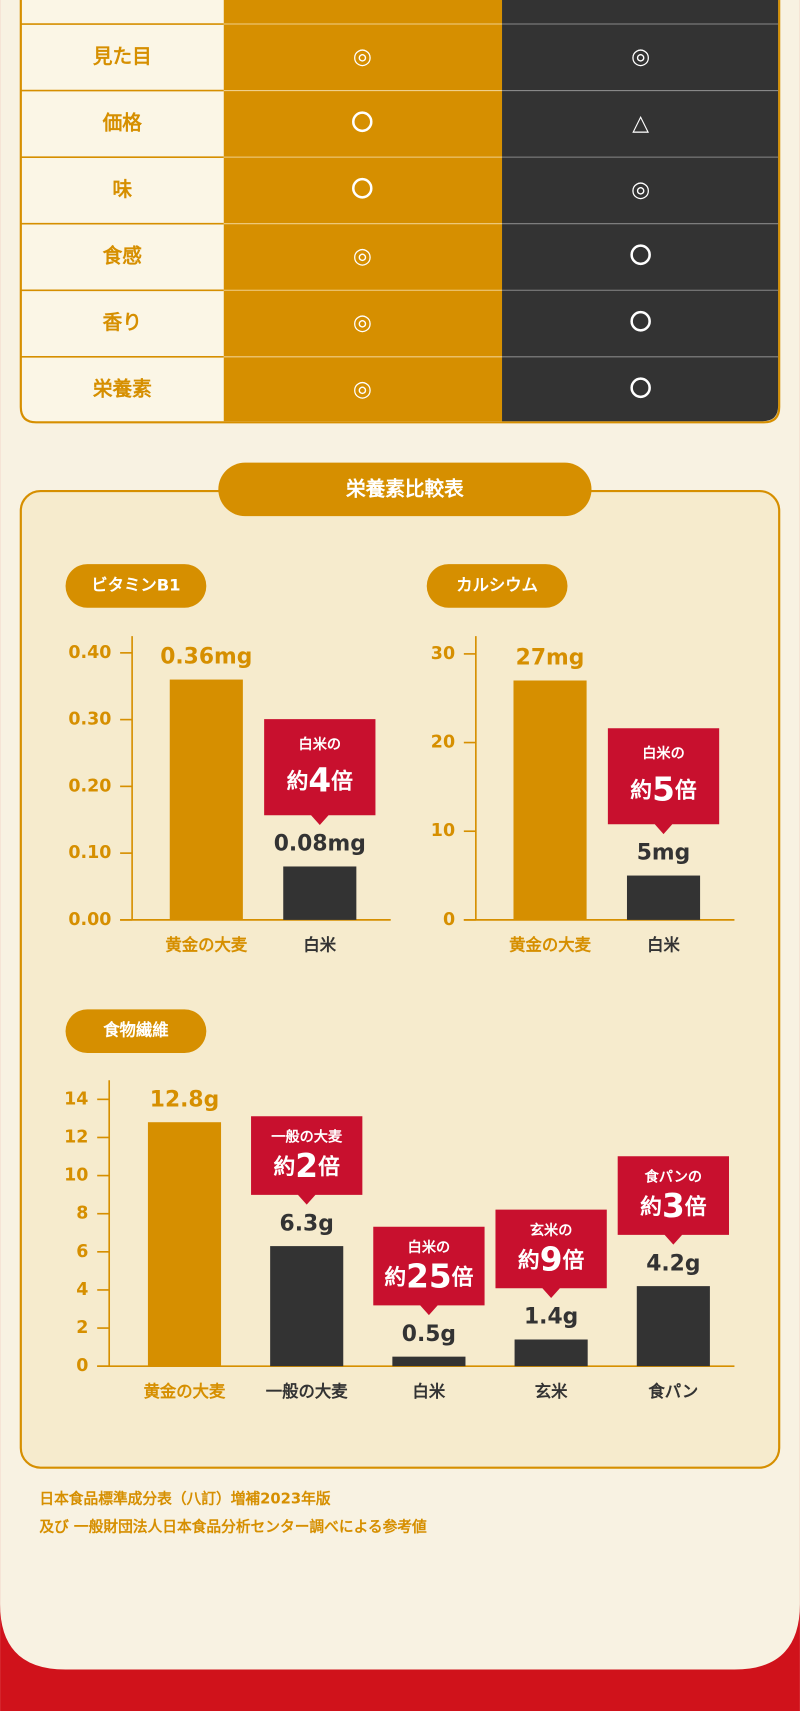  I want to click on section-title: 栄養素比較表, so click(404, 488).